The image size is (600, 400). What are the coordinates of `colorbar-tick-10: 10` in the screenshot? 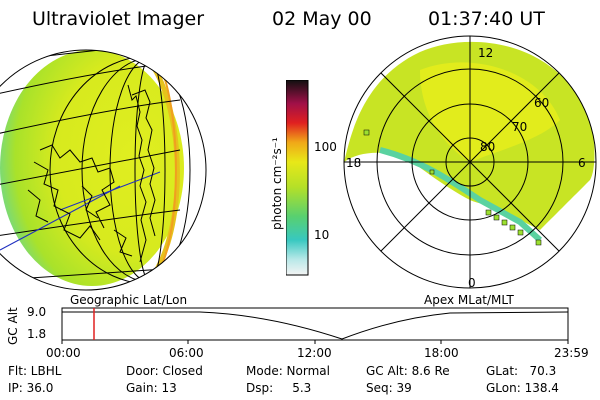 It's located at (322, 235).